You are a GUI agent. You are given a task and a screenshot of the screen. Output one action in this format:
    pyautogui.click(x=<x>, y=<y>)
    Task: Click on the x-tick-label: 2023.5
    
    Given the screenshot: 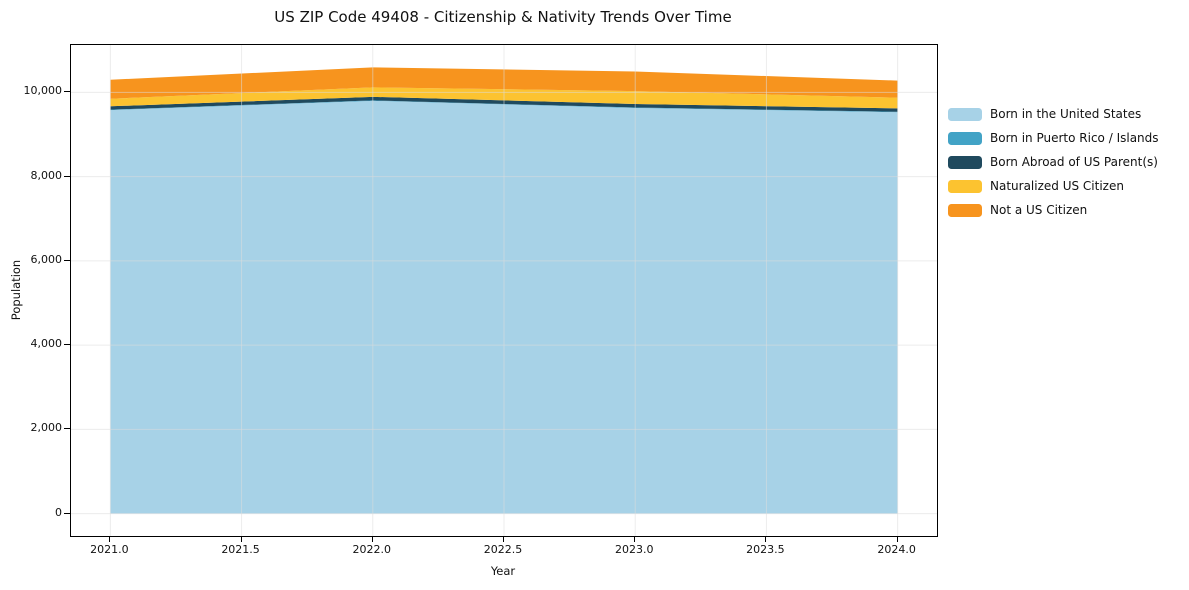 What is the action you would take?
    pyautogui.click(x=765, y=549)
    